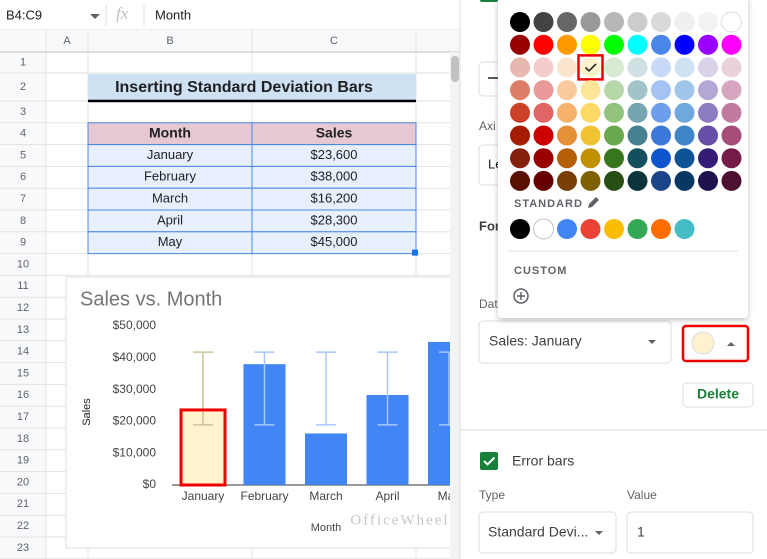 The height and width of the screenshot is (559, 767). I want to click on edit-icon, so click(593, 202).